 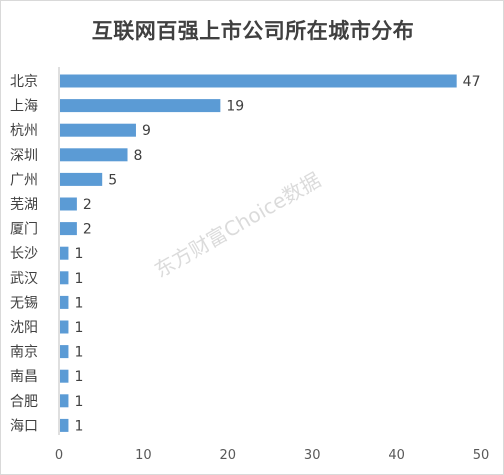 I want to click on category-label: 杭州, so click(x=24, y=131).